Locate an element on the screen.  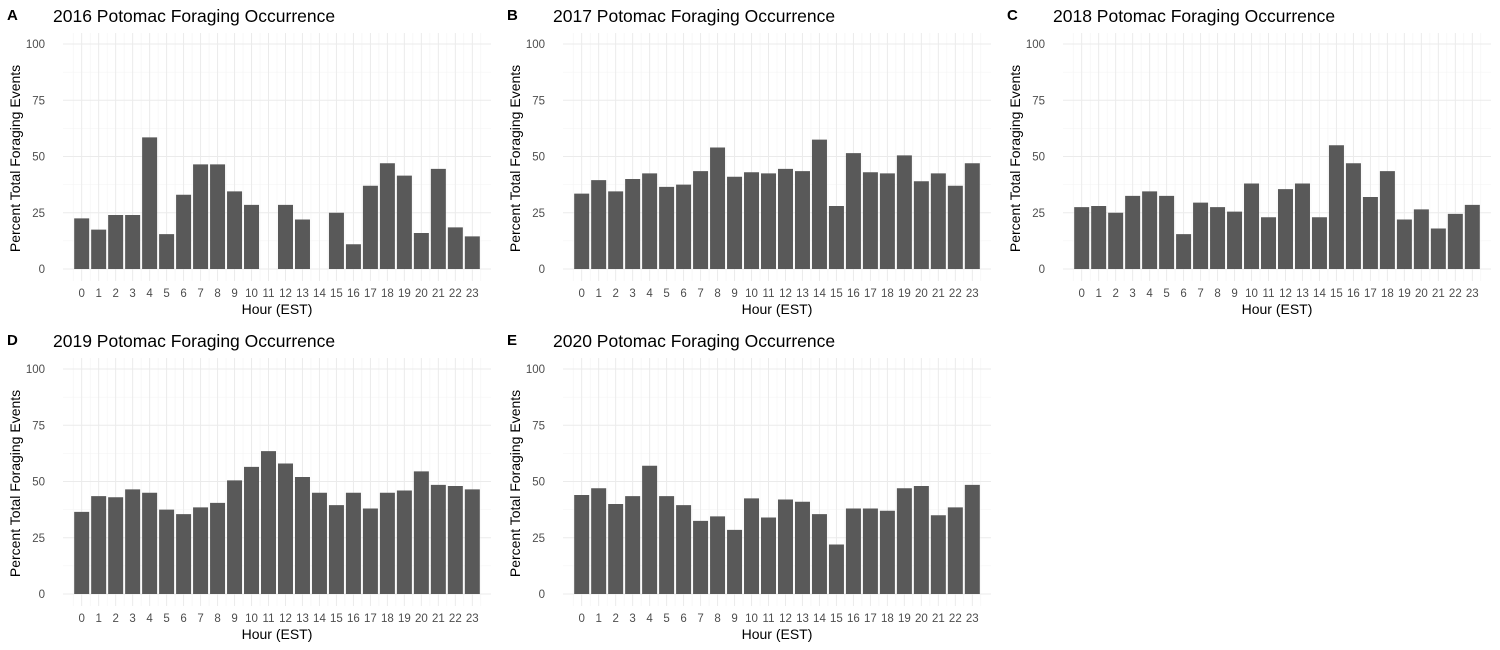
panel-title: 2020 Potomac Foraging Occurrence is located at coordinates (694, 341).